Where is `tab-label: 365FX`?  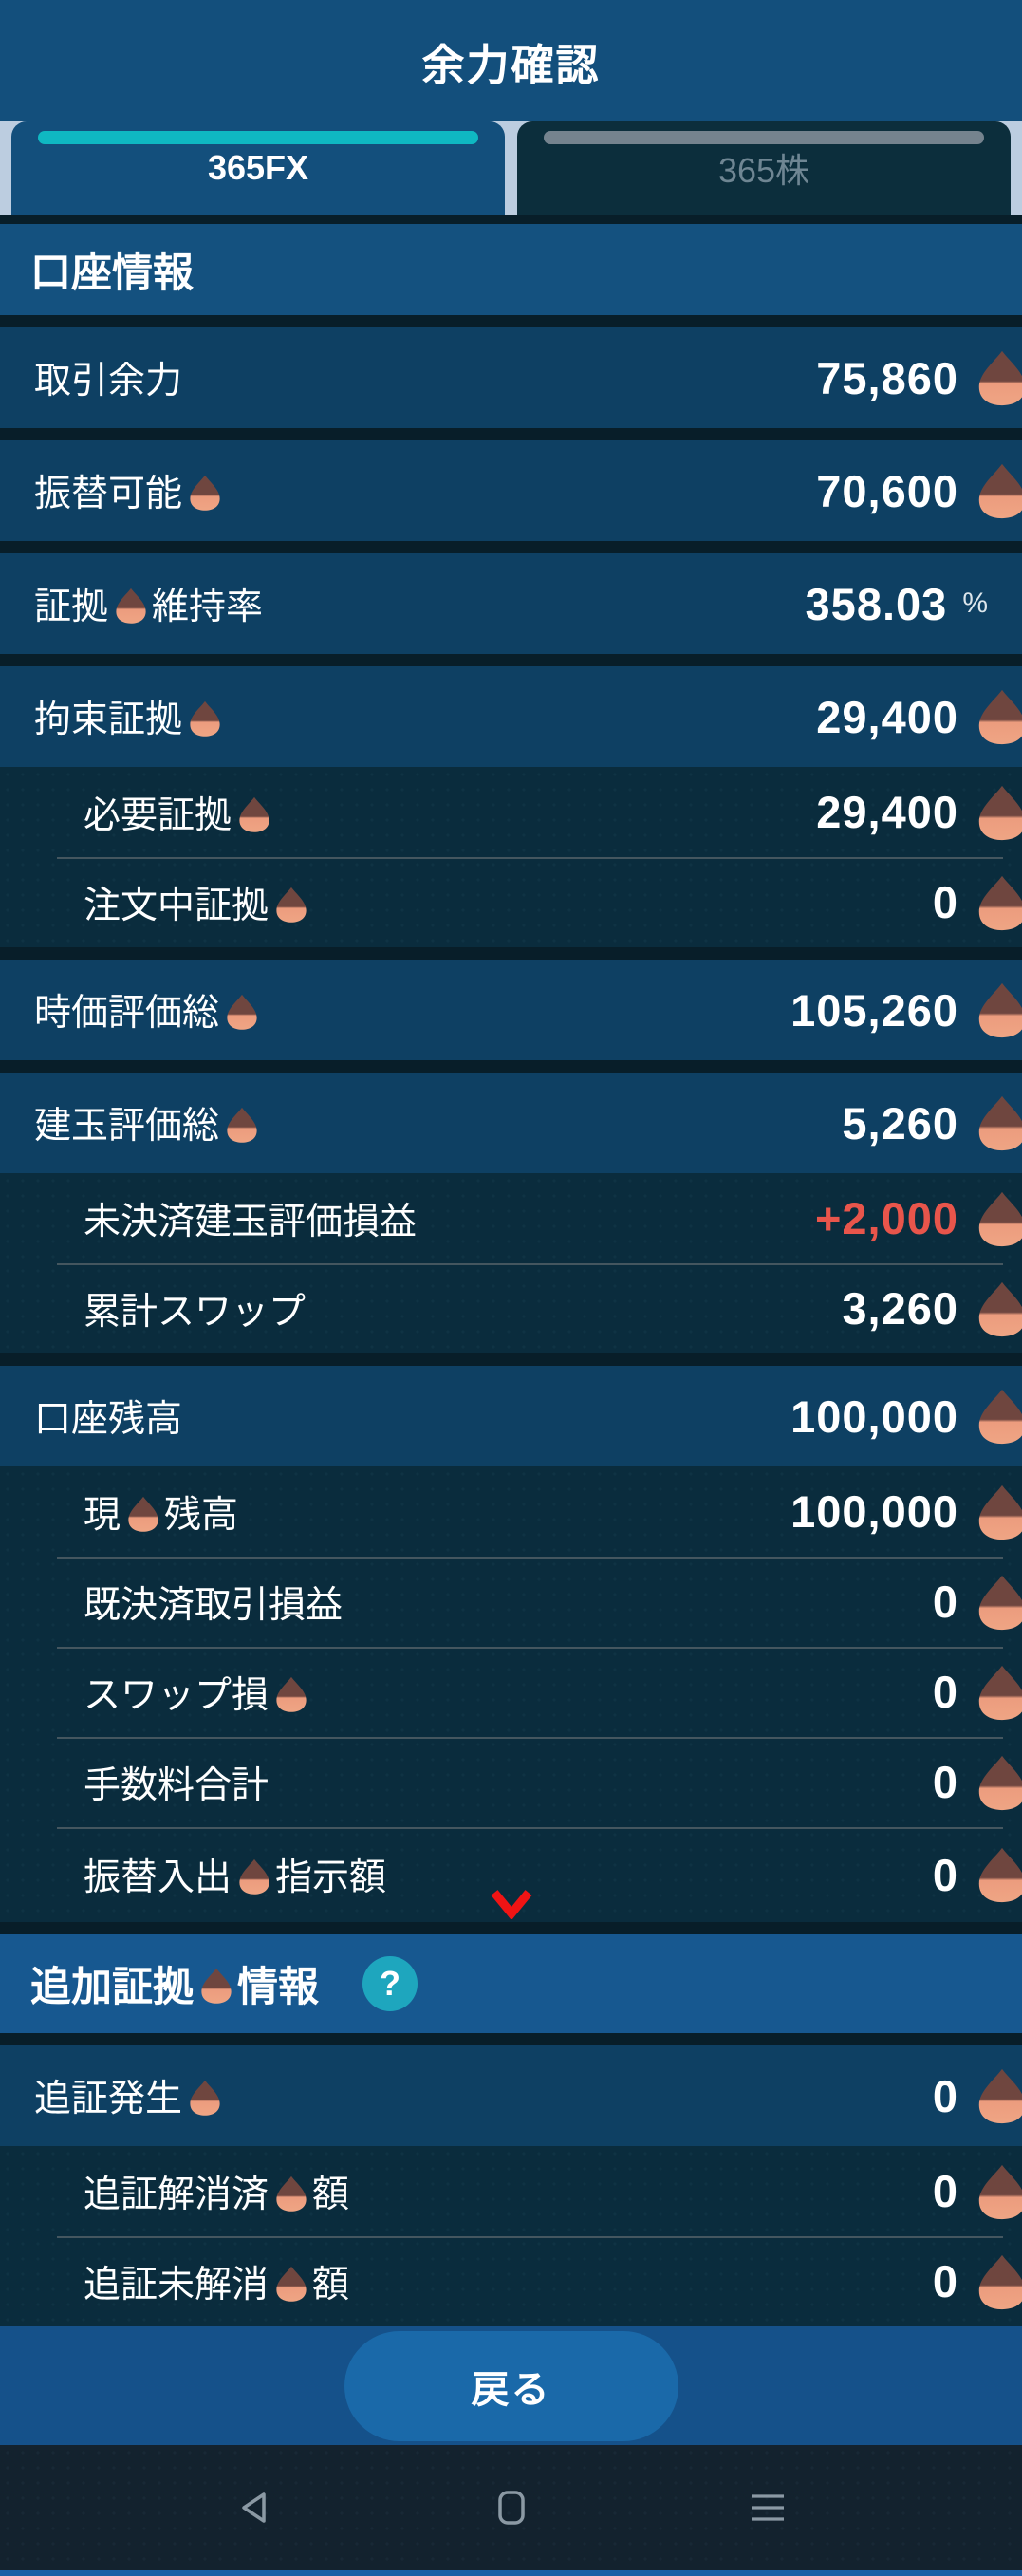
tab-label: 365FX is located at coordinates (258, 167).